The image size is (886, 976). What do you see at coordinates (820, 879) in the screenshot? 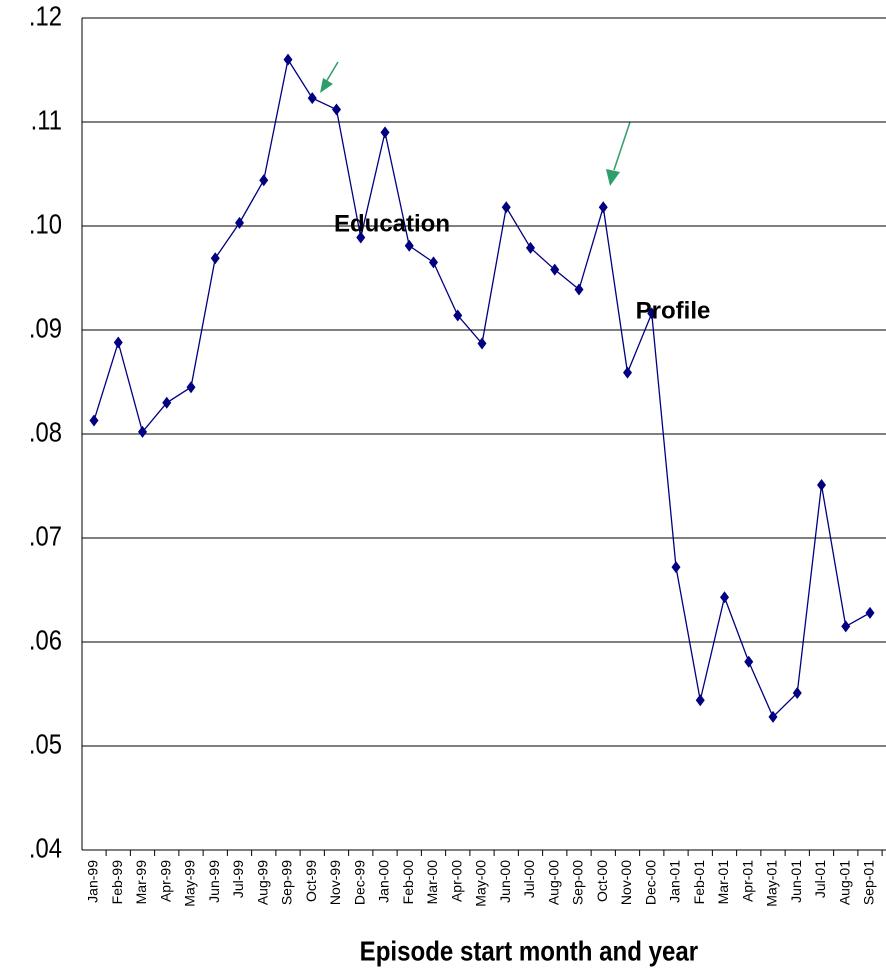
I see `x-tick-label: Jul-01` at bounding box center [820, 879].